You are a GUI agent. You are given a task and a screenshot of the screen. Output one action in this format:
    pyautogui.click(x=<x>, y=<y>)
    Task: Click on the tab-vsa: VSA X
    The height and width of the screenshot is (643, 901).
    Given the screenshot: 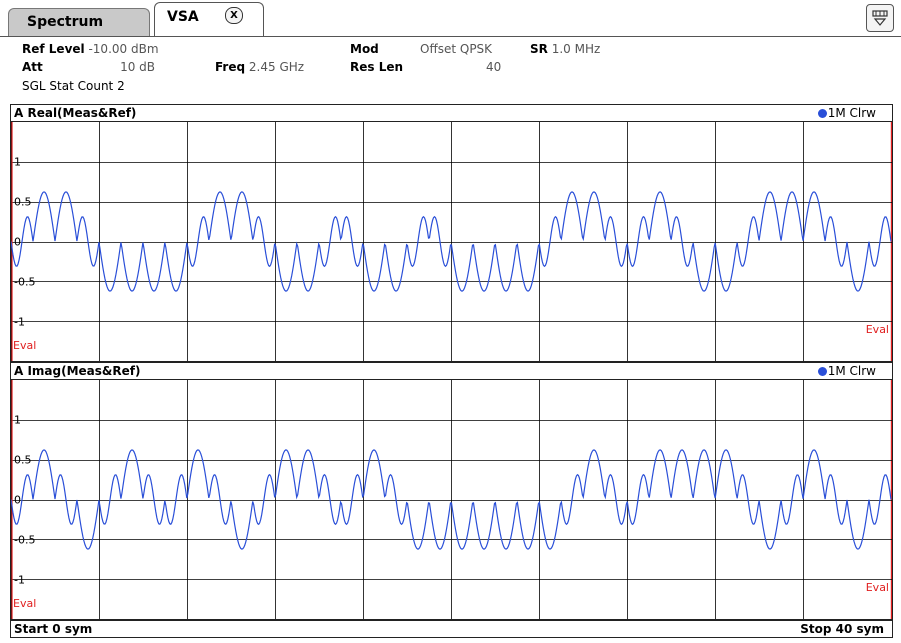 What is the action you would take?
    pyautogui.click(x=209, y=19)
    